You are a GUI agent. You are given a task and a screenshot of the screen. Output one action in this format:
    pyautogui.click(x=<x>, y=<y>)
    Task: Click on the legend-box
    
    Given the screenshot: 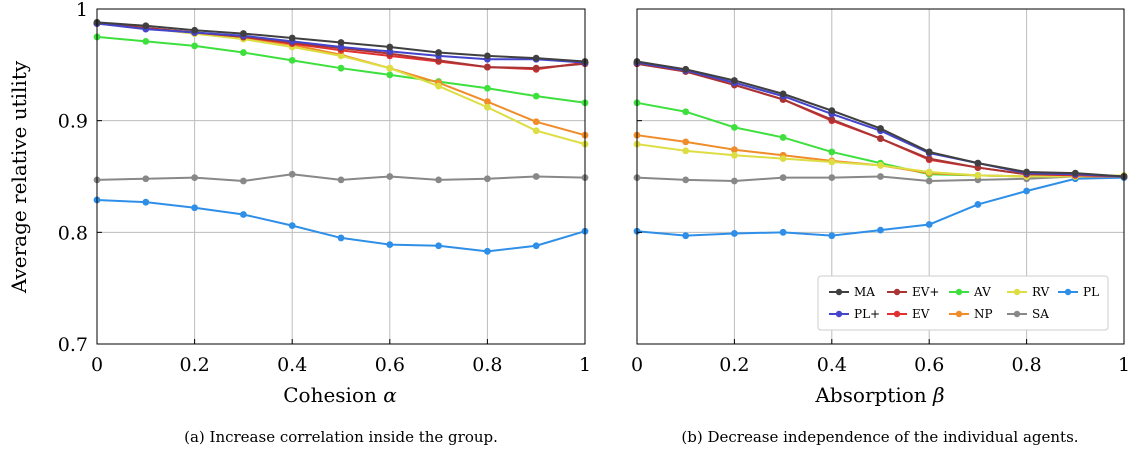 What is the action you would take?
    pyautogui.click(x=963, y=303)
    